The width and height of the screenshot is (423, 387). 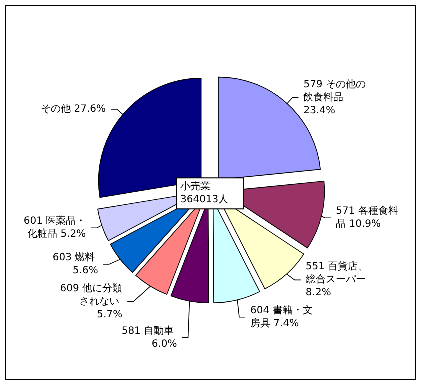 I want to click on slice-label: 603 燃料, so click(x=75, y=258).